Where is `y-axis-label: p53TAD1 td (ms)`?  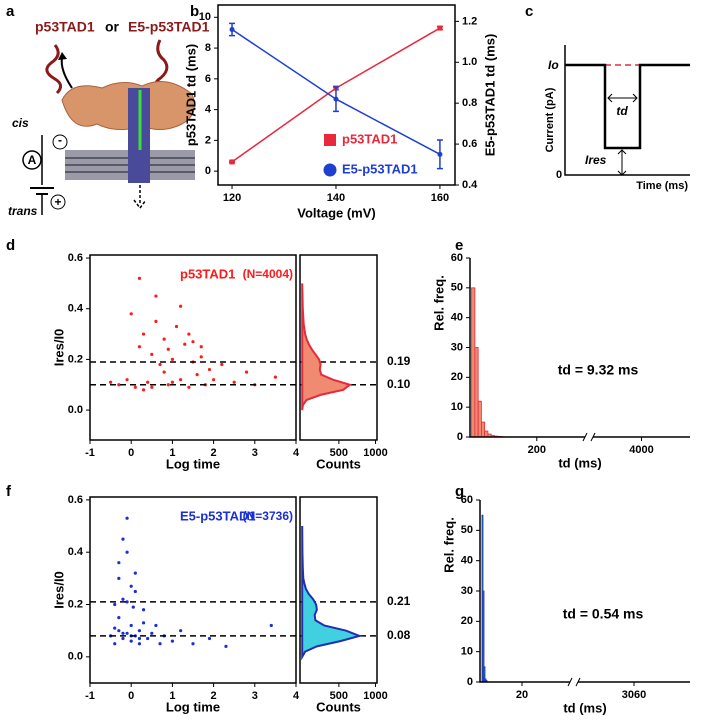
y-axis-label: p53TAD1 td (ms) is located at coordinates (190, 95).